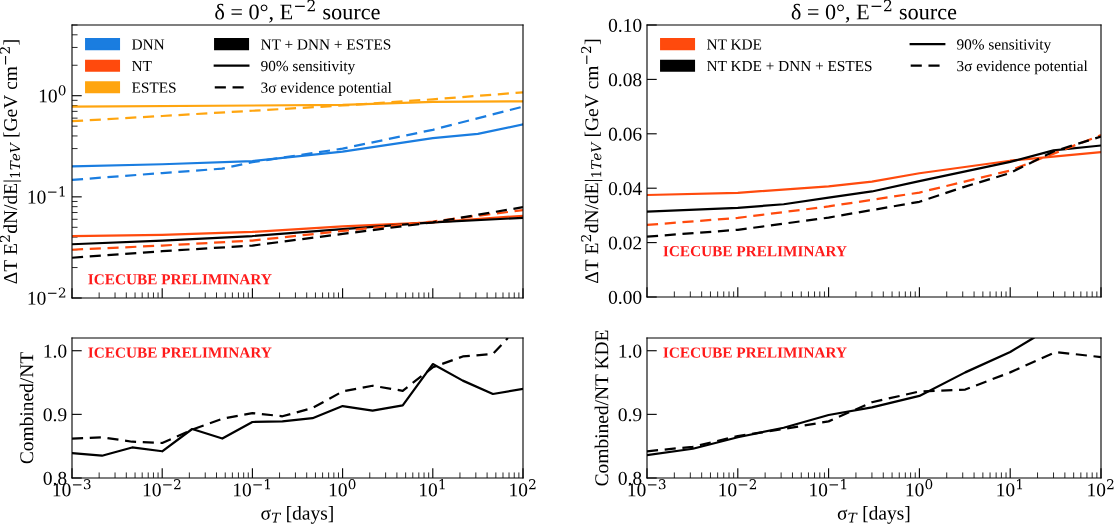 The image size is (1118, 531). What do you see at coordinates (601, 408) in the screenshot?
I see `y-axis-title: Combined/NT KDE` at bounding box center [601, 408].